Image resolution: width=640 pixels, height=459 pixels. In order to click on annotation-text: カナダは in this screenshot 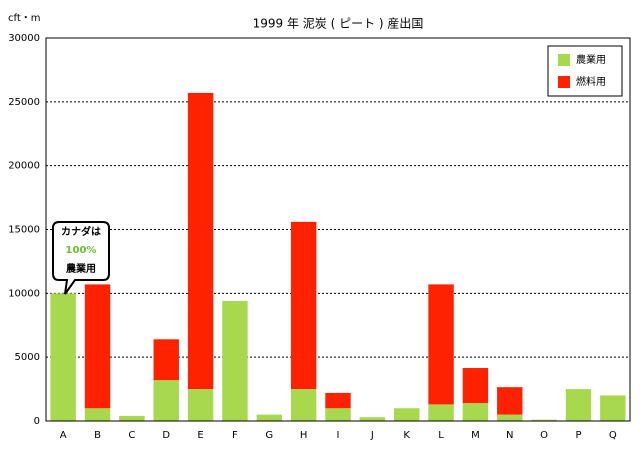, I will do `click(81, 231)`.